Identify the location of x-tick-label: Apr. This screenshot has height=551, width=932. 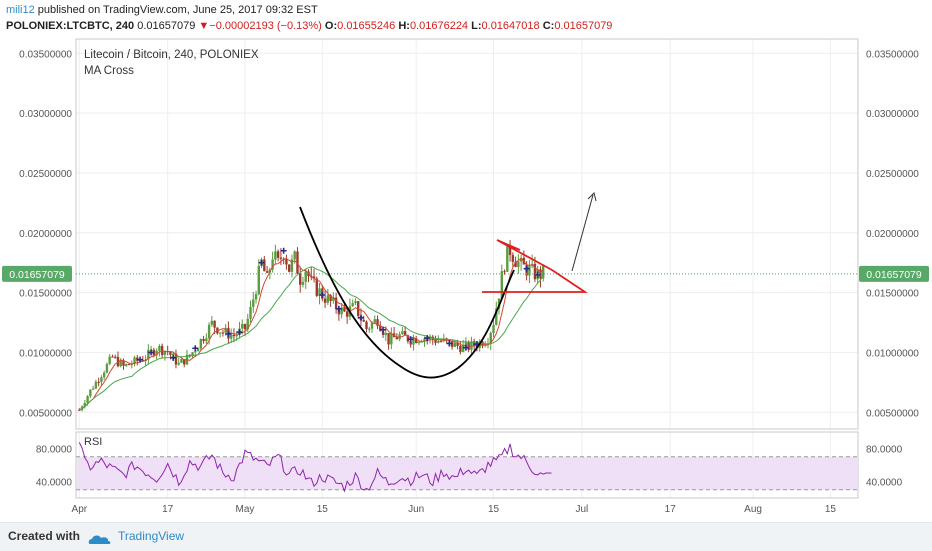
(80, 509).